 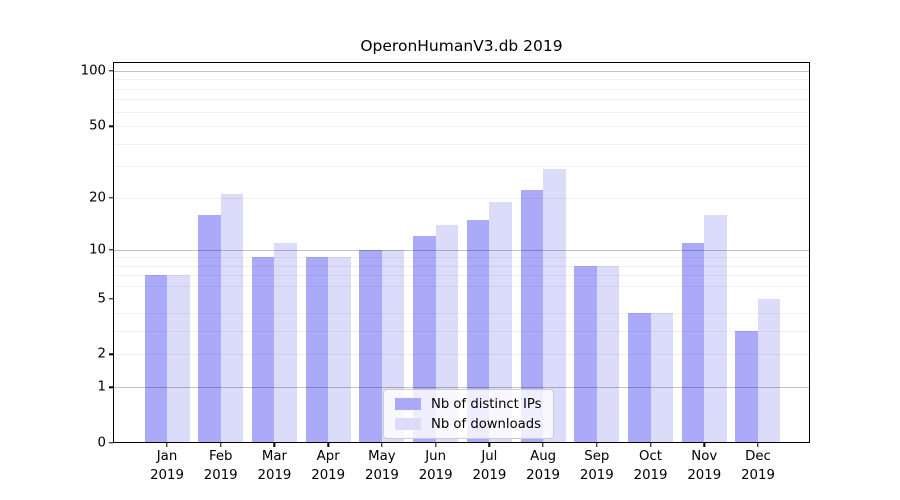 I want to click on x-tick-mark-jun, so click(x=435, y=445).